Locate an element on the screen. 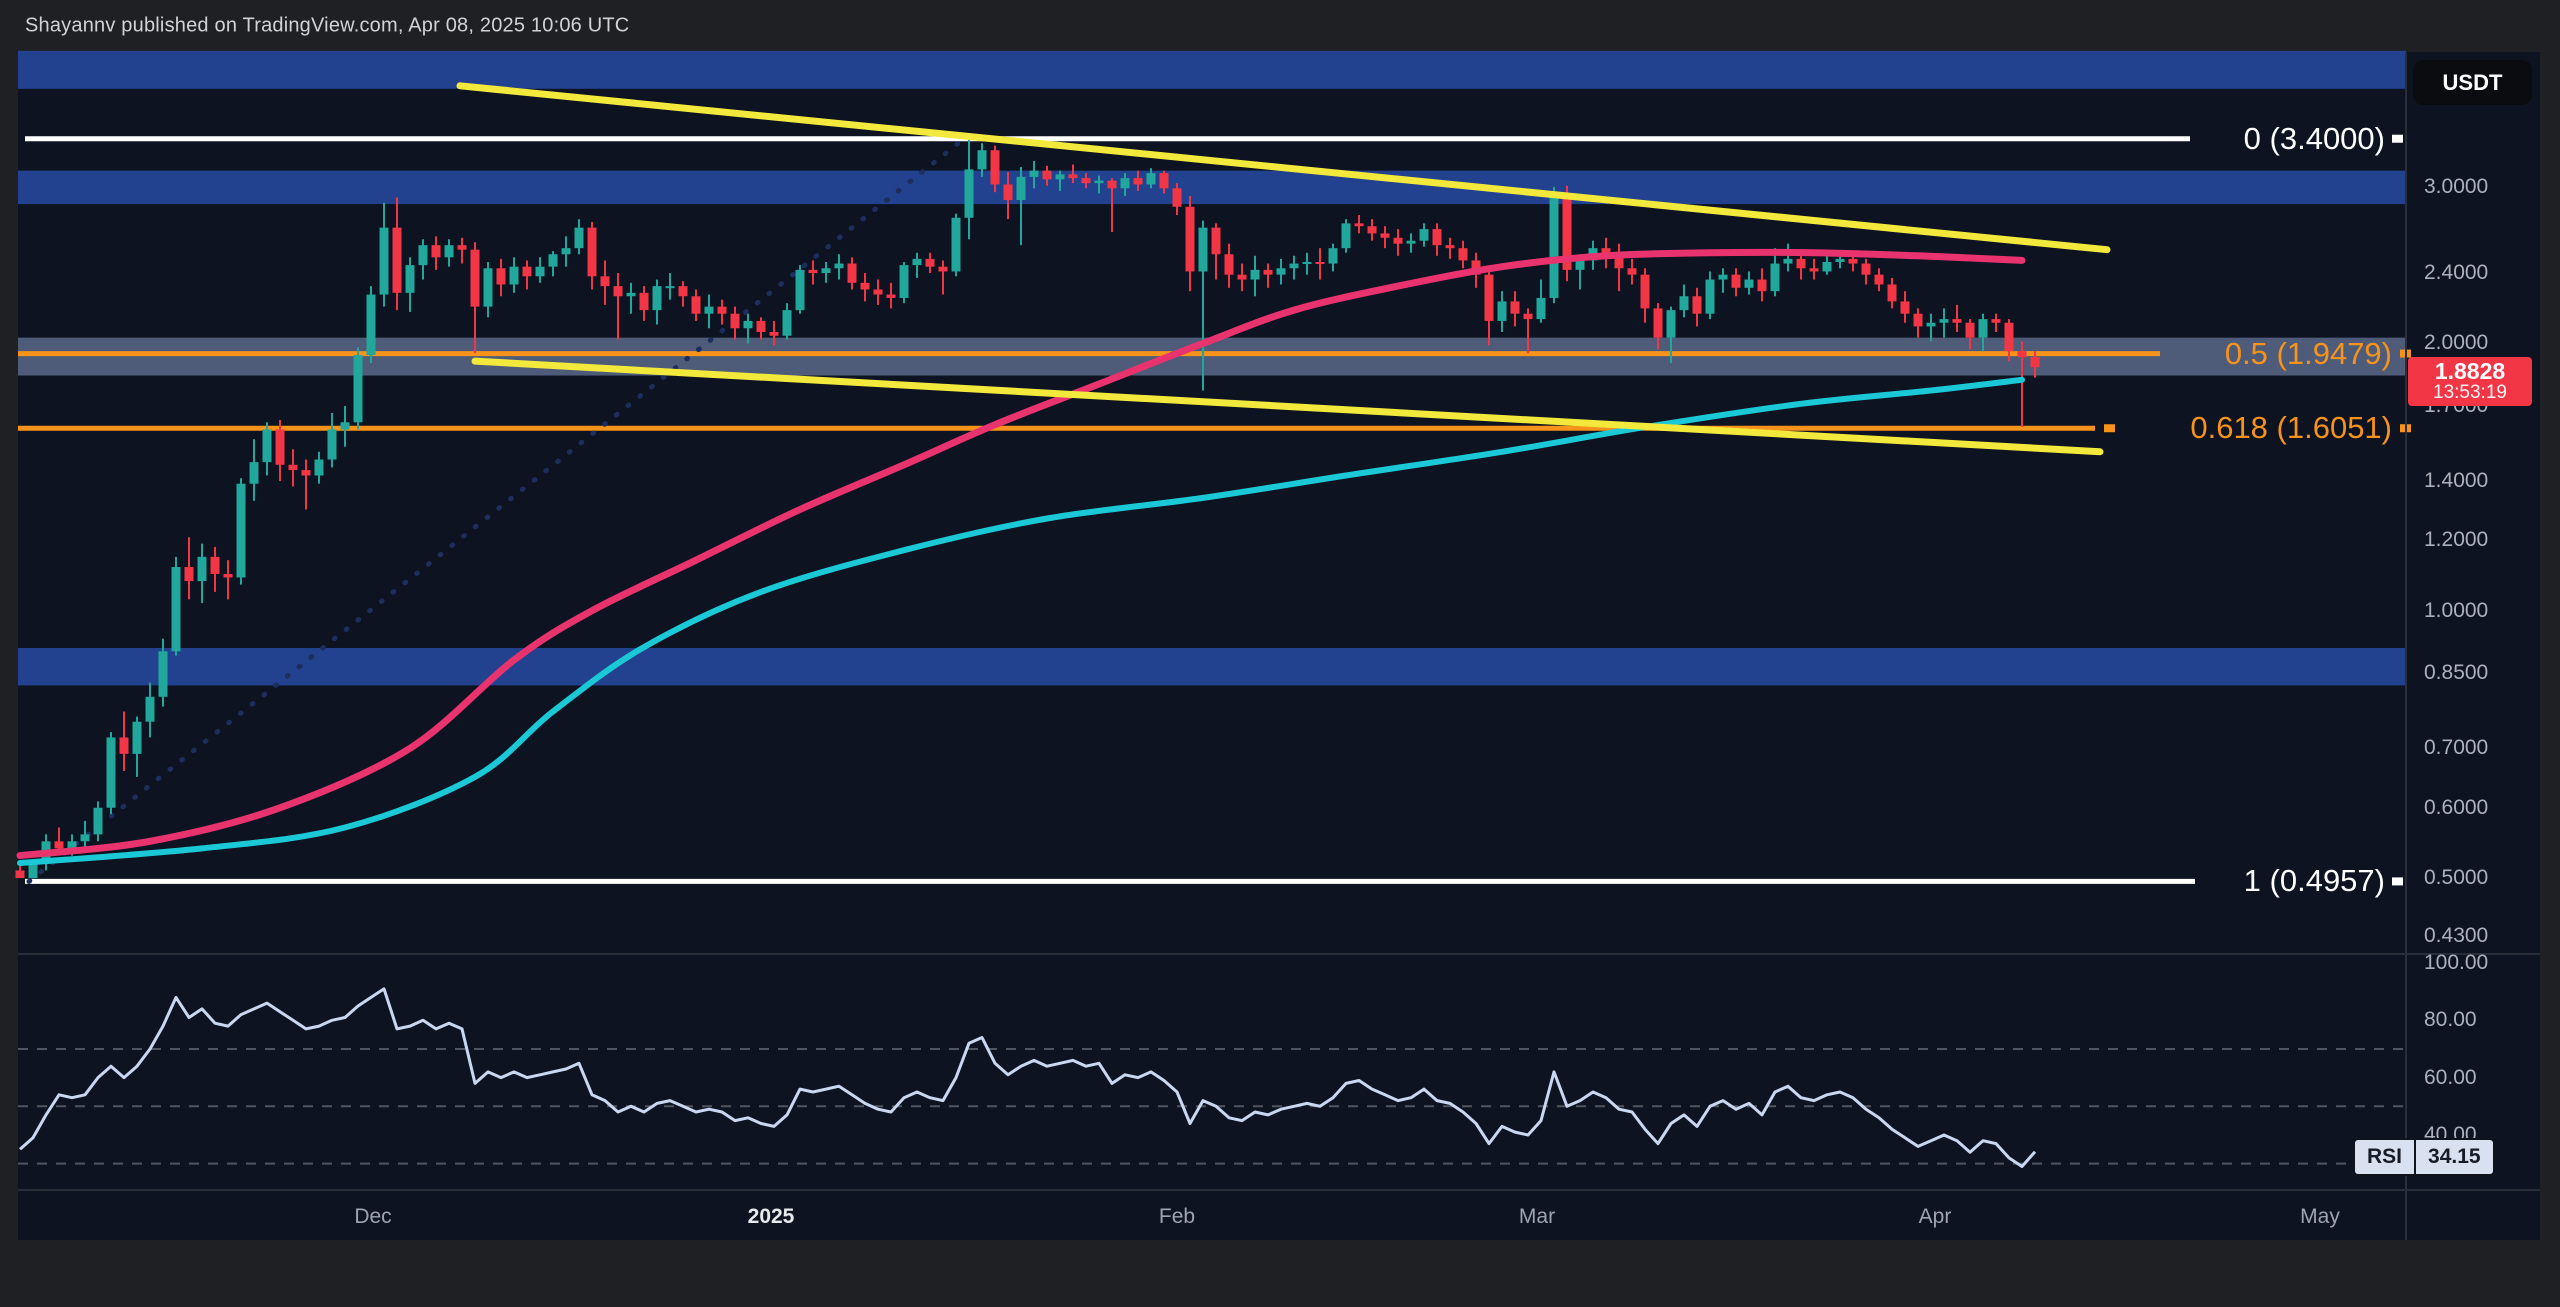 This screenshot has height=1307, width=2560. trendline-descending-resistance is located at coordinates (1283, 168).